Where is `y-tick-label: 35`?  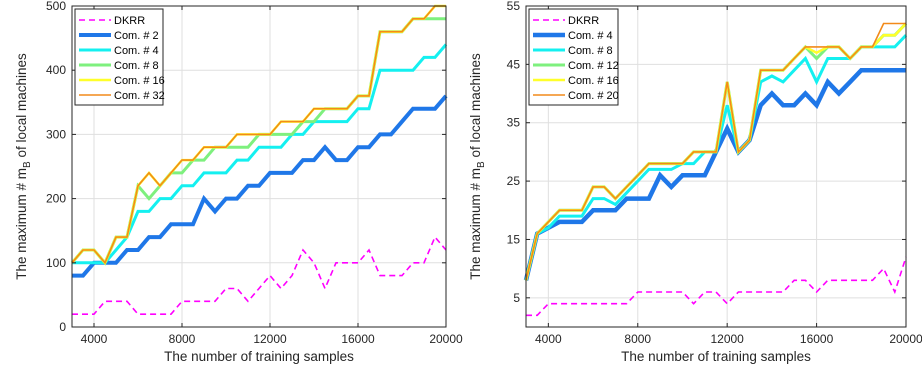
y-tick-label: 35 is located at coordinates (514, 123).